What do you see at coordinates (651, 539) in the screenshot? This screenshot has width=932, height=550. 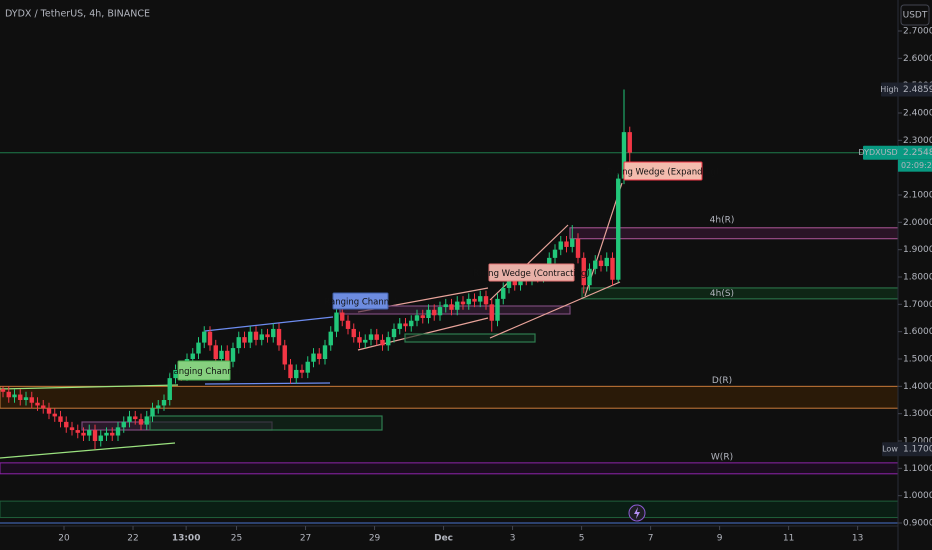 I see `x-tick-label: 7` at bounding box center [651, 539].